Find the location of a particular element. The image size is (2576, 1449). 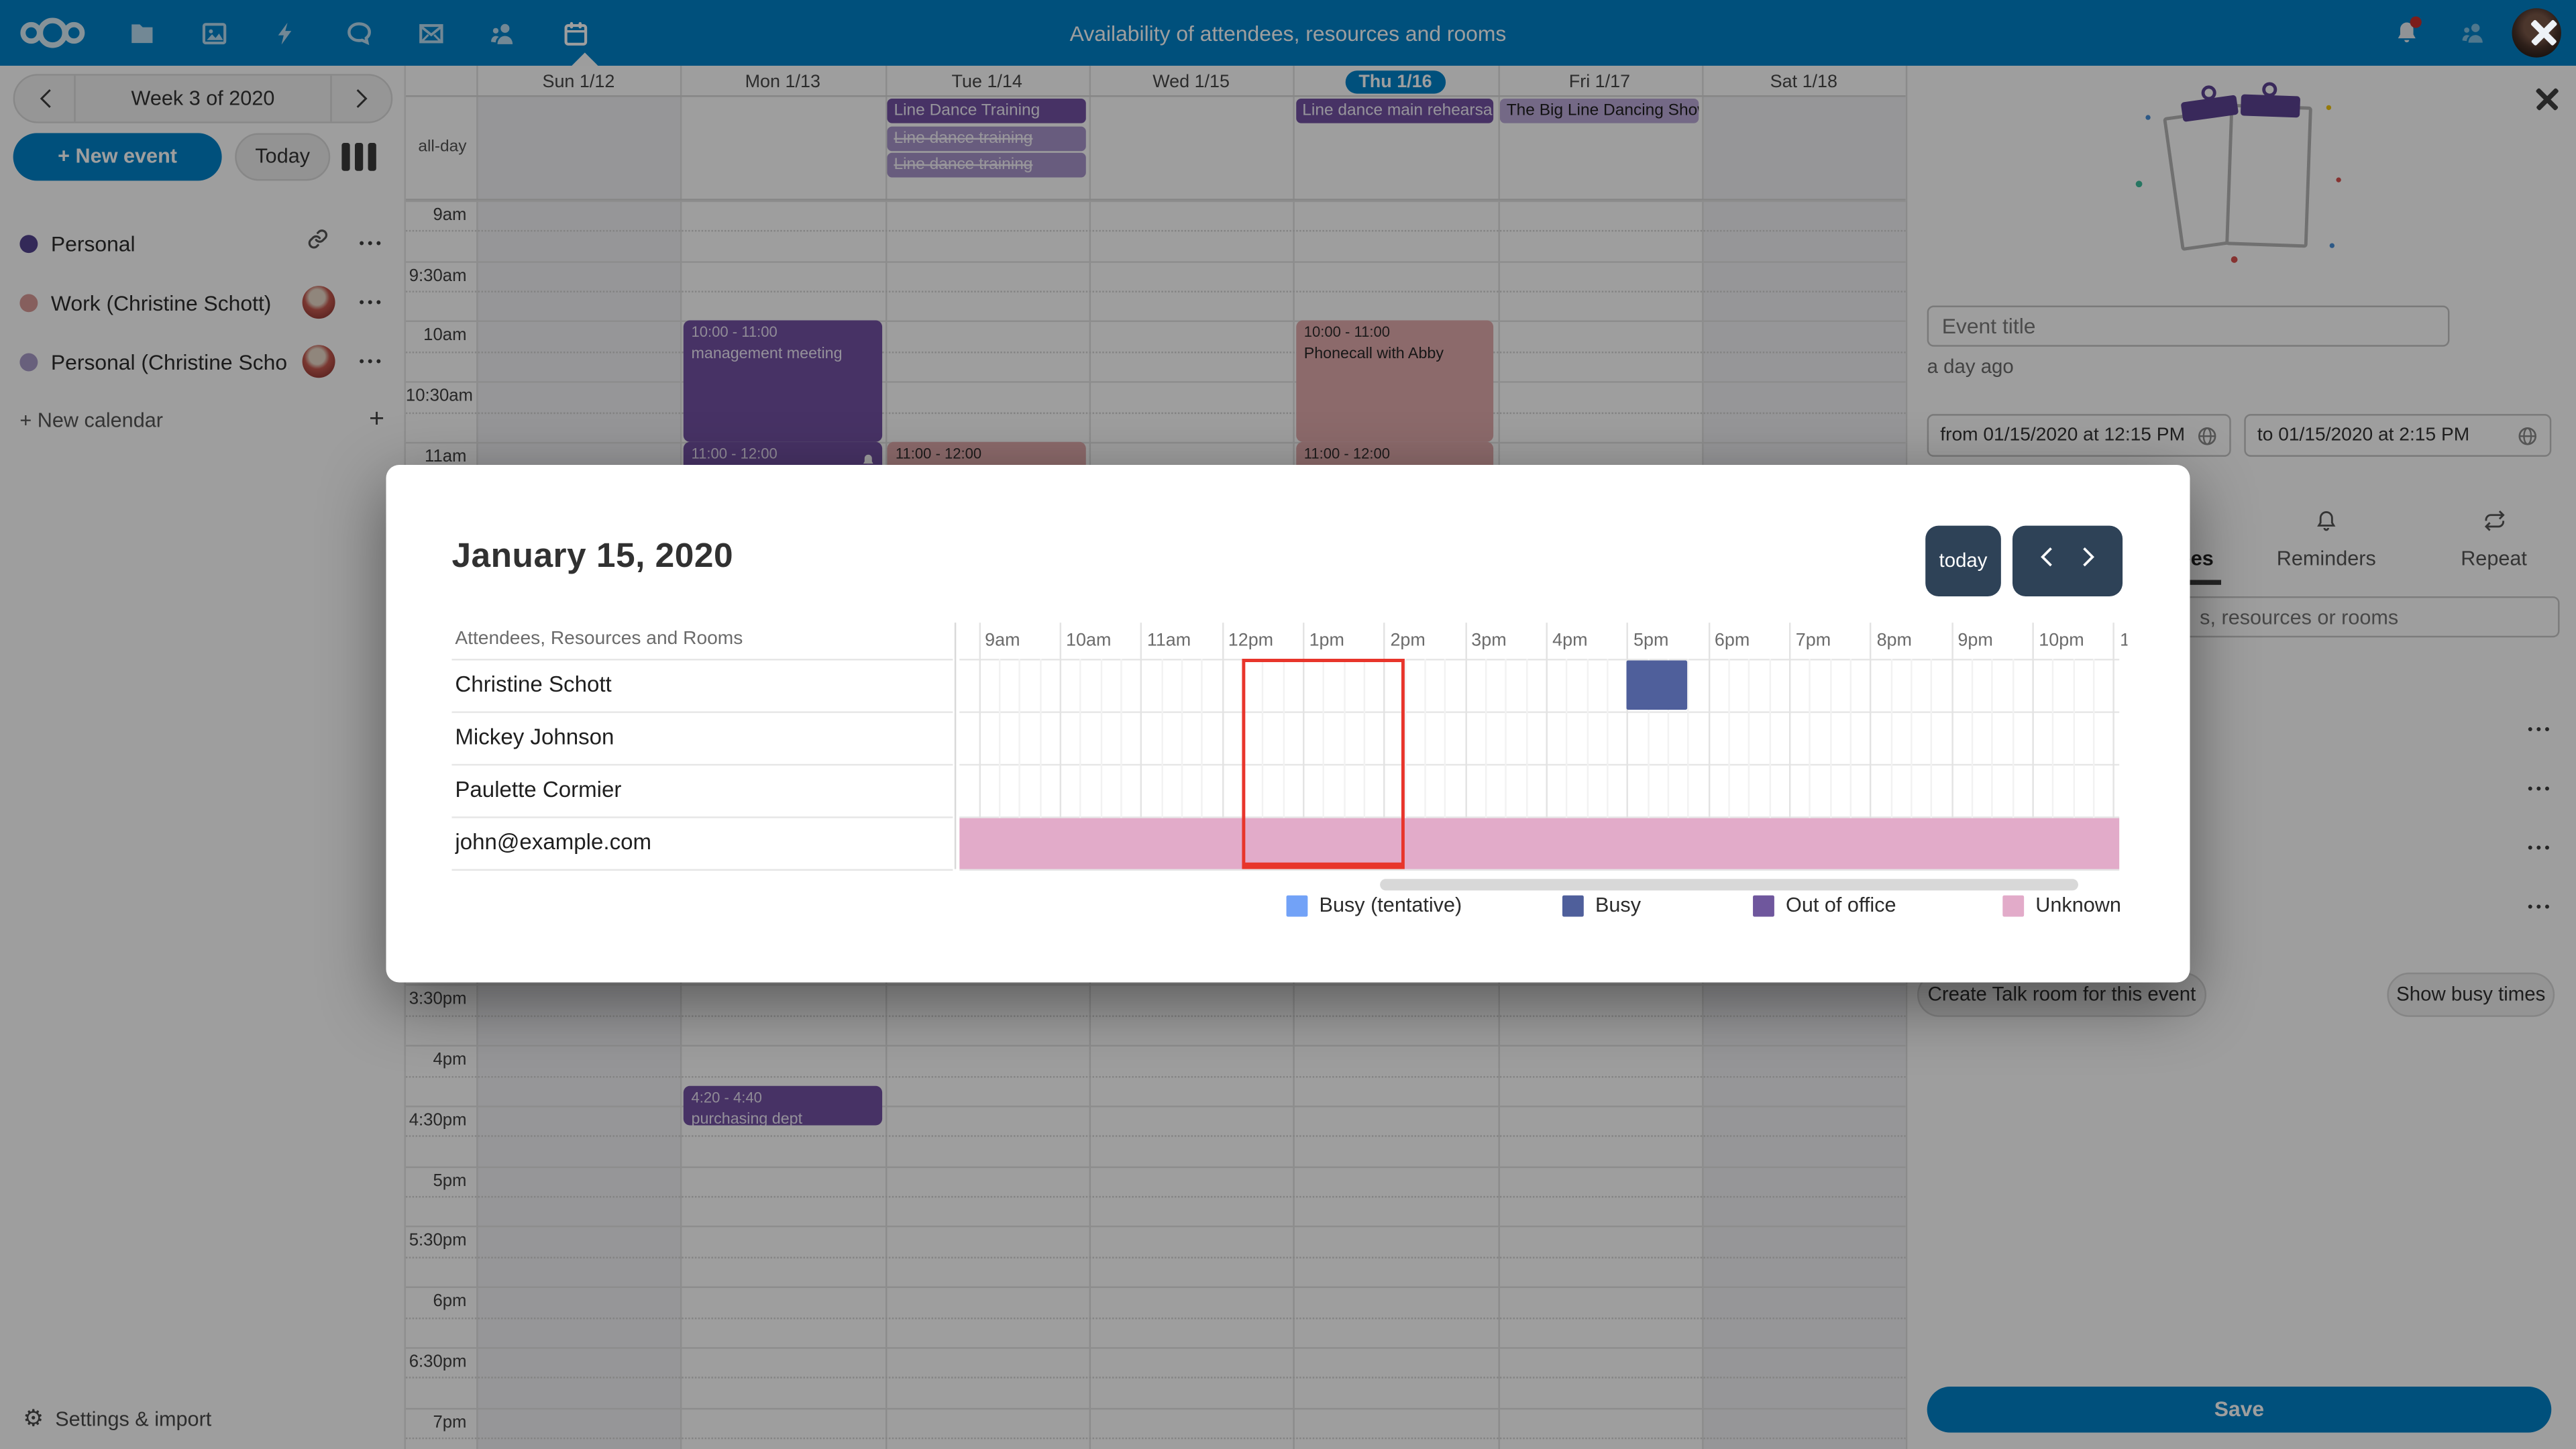

event-title-input is located at coordinates (2188, 326).